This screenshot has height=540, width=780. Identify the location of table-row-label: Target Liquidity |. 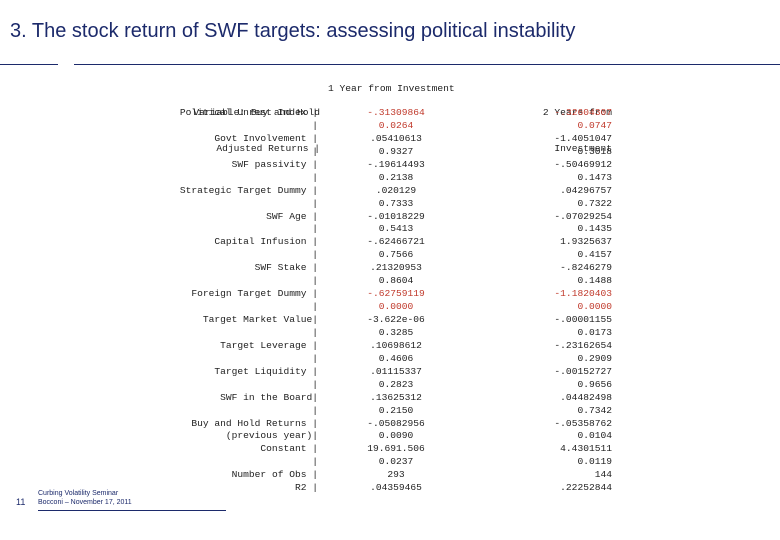
(266, 371).